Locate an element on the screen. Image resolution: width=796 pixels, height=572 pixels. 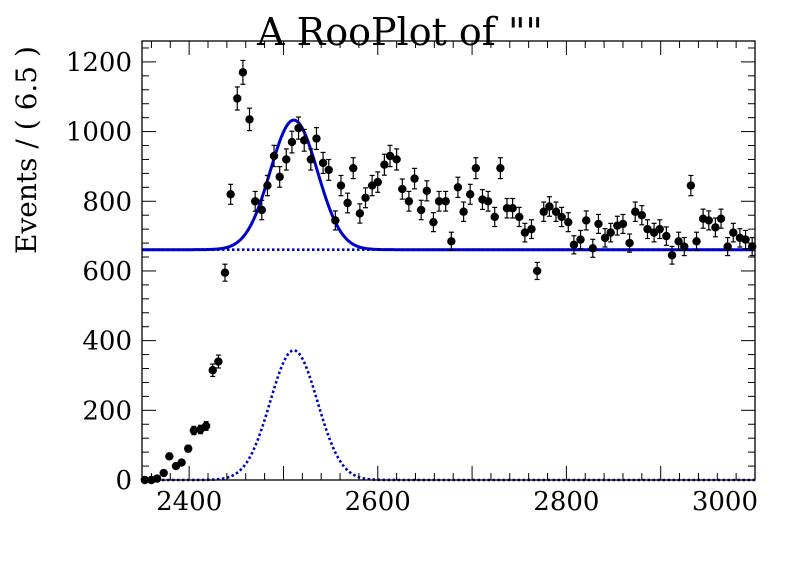
y-tick-label: 1000 is located at coordinates (99, 133).